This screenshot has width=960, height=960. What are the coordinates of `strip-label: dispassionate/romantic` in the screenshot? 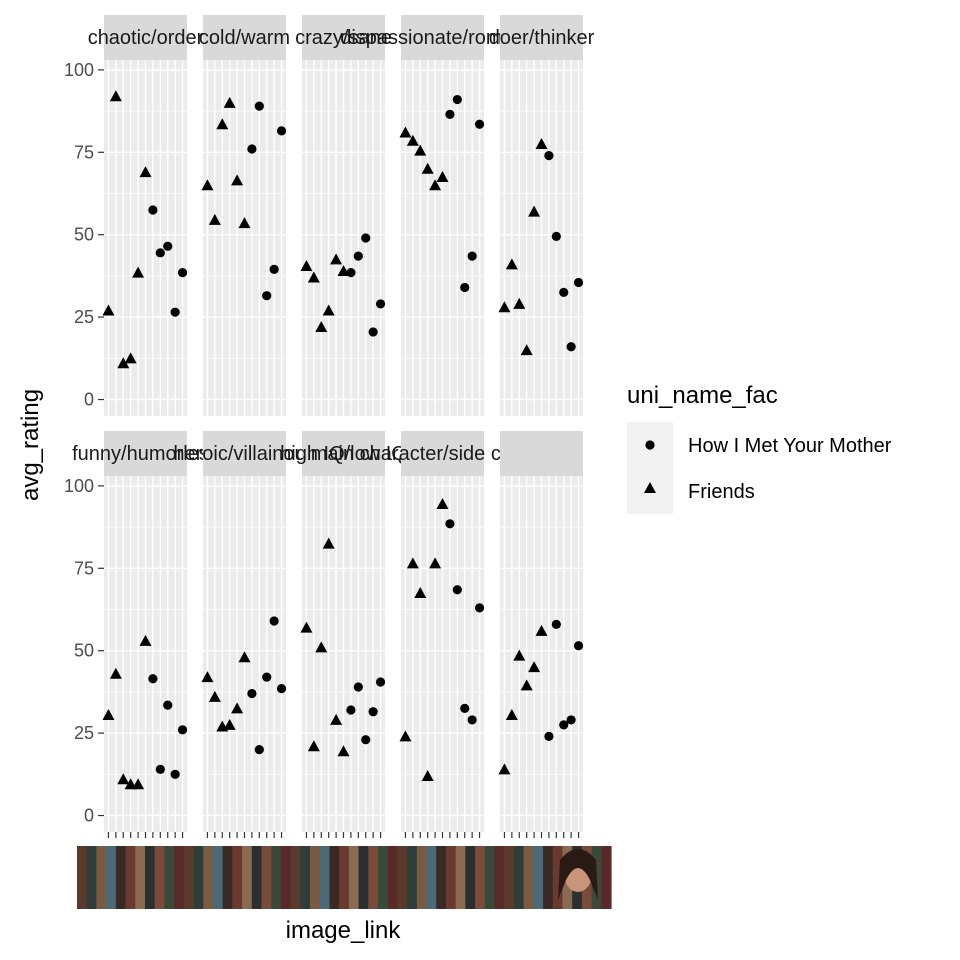 It's located at (442, 38).